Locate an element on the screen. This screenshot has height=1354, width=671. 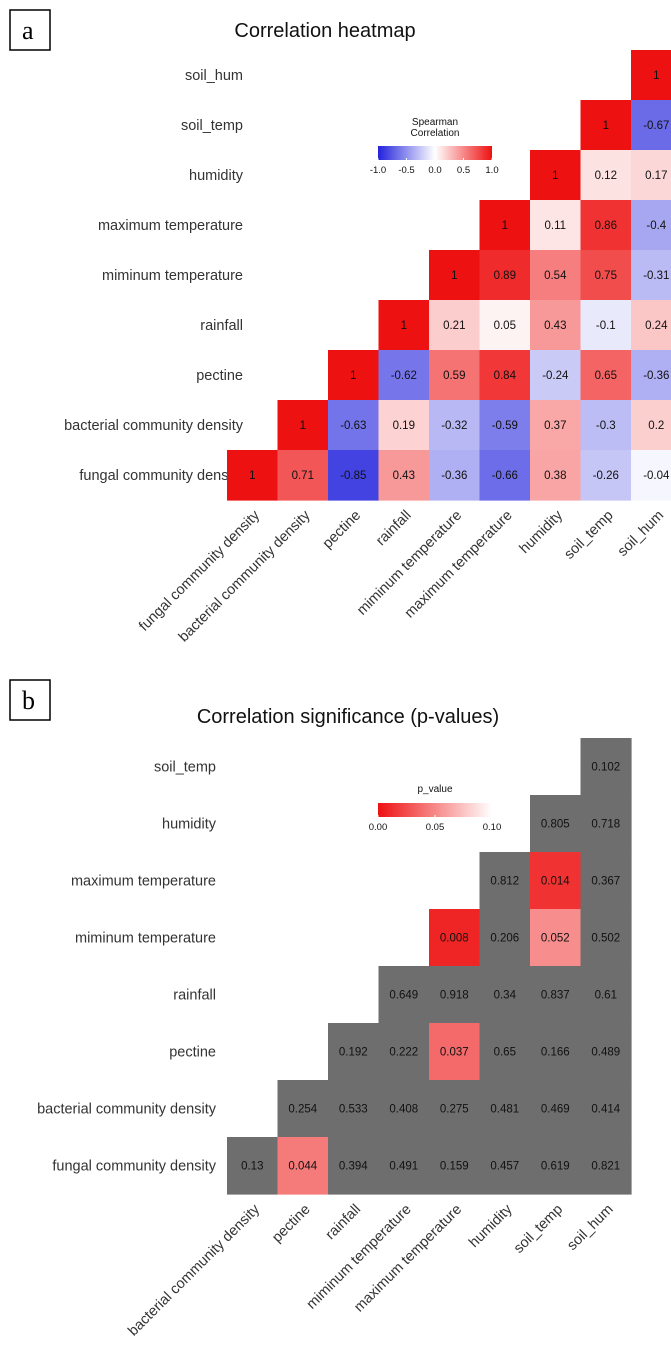
cell-value-label: 0.54 is located at coordinates (555, 276).